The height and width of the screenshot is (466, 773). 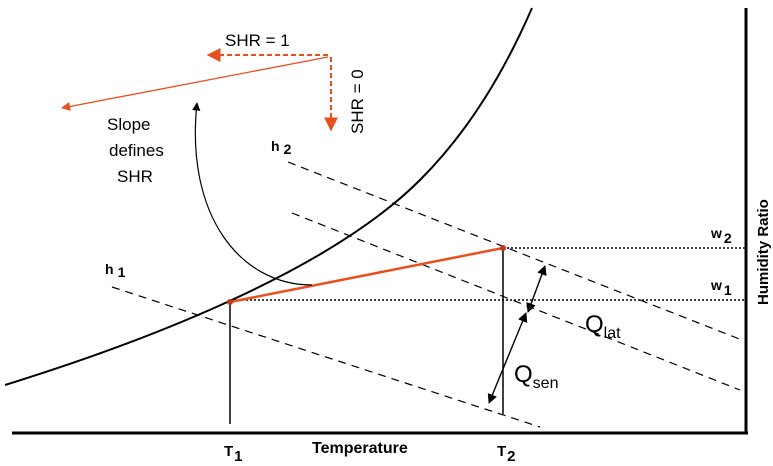 What do you see at coordinates (728, 238) in the screenshot?
I see `w2-sub: 2` at bounding box center [728, 238].